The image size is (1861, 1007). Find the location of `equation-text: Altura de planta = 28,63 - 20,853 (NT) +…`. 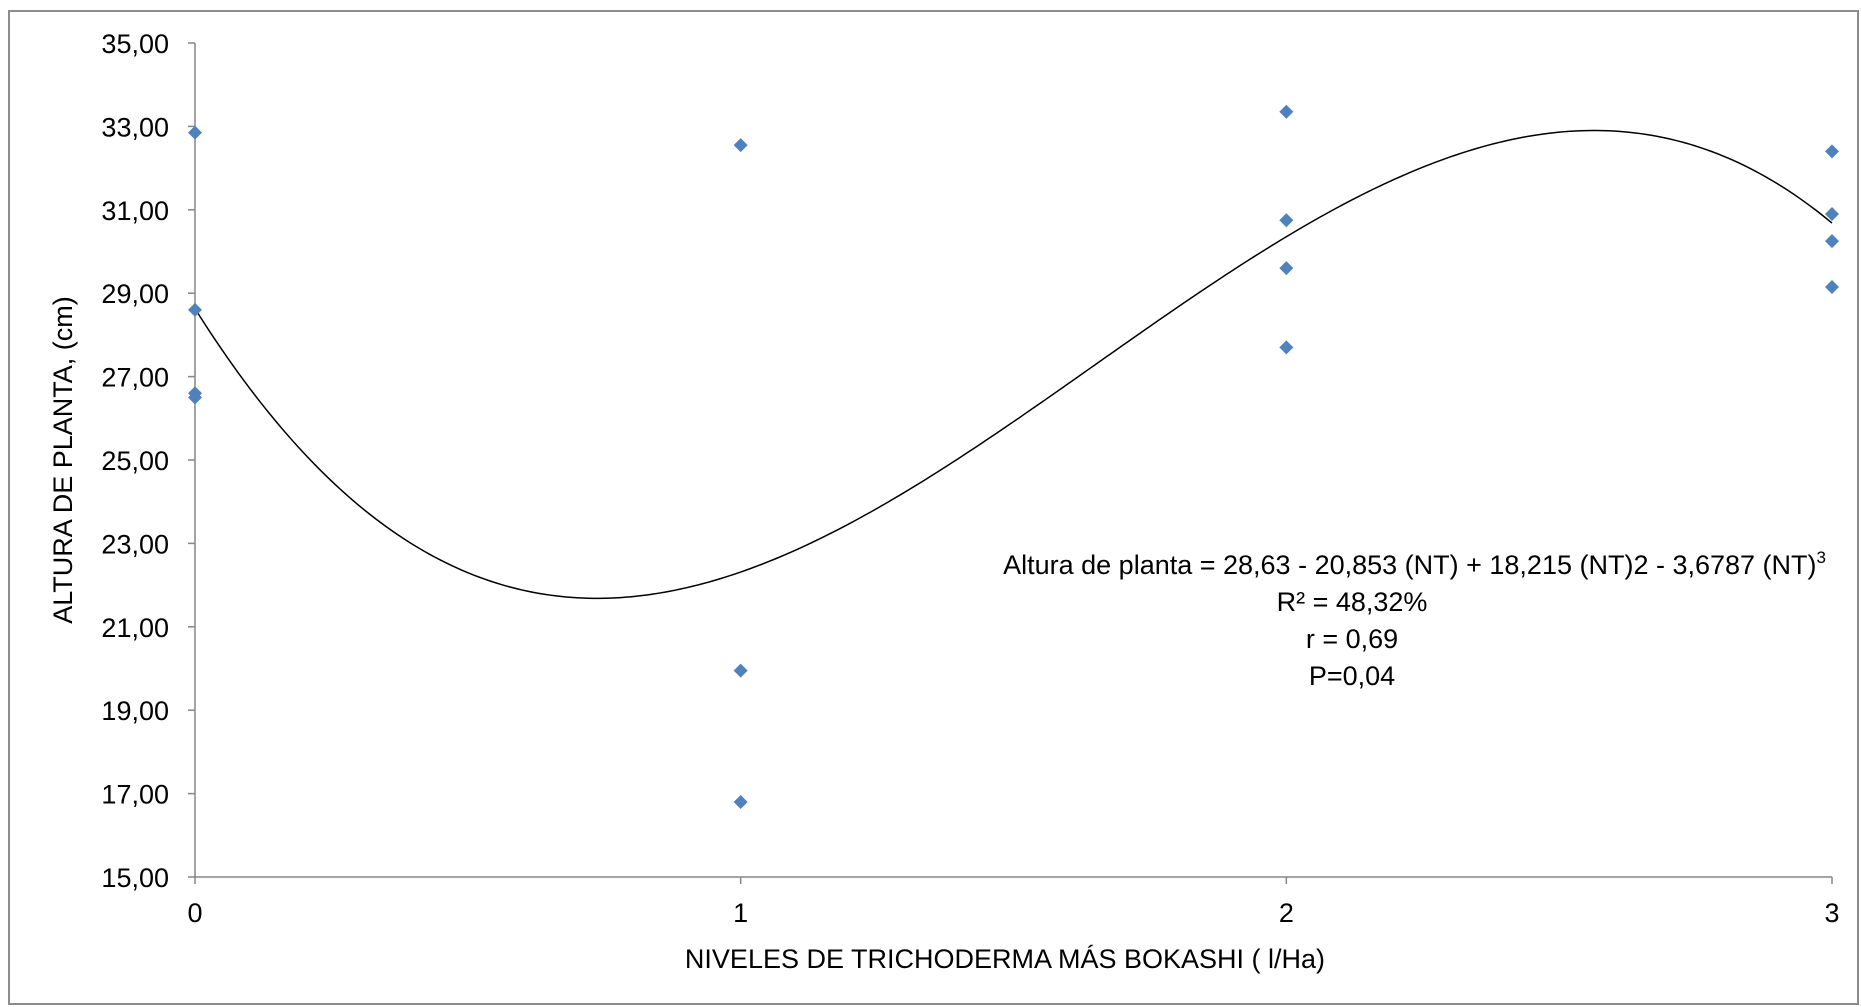

equation-text: Altura de planta = 28,63 - 20,853 (NT) +… is located at coordinates (1414, 564).